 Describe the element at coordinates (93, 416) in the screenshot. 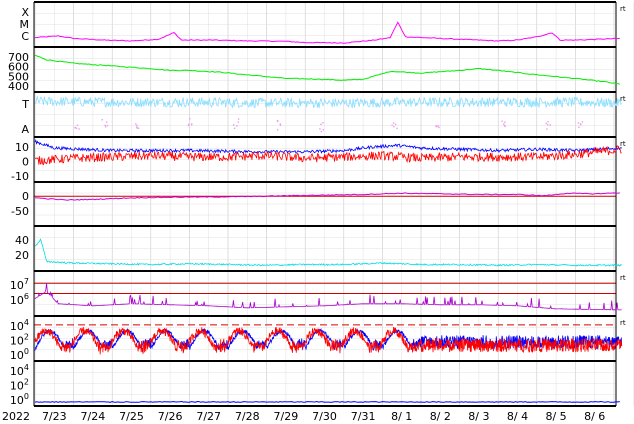

I see `x-tick-label: 7/24` at that location.